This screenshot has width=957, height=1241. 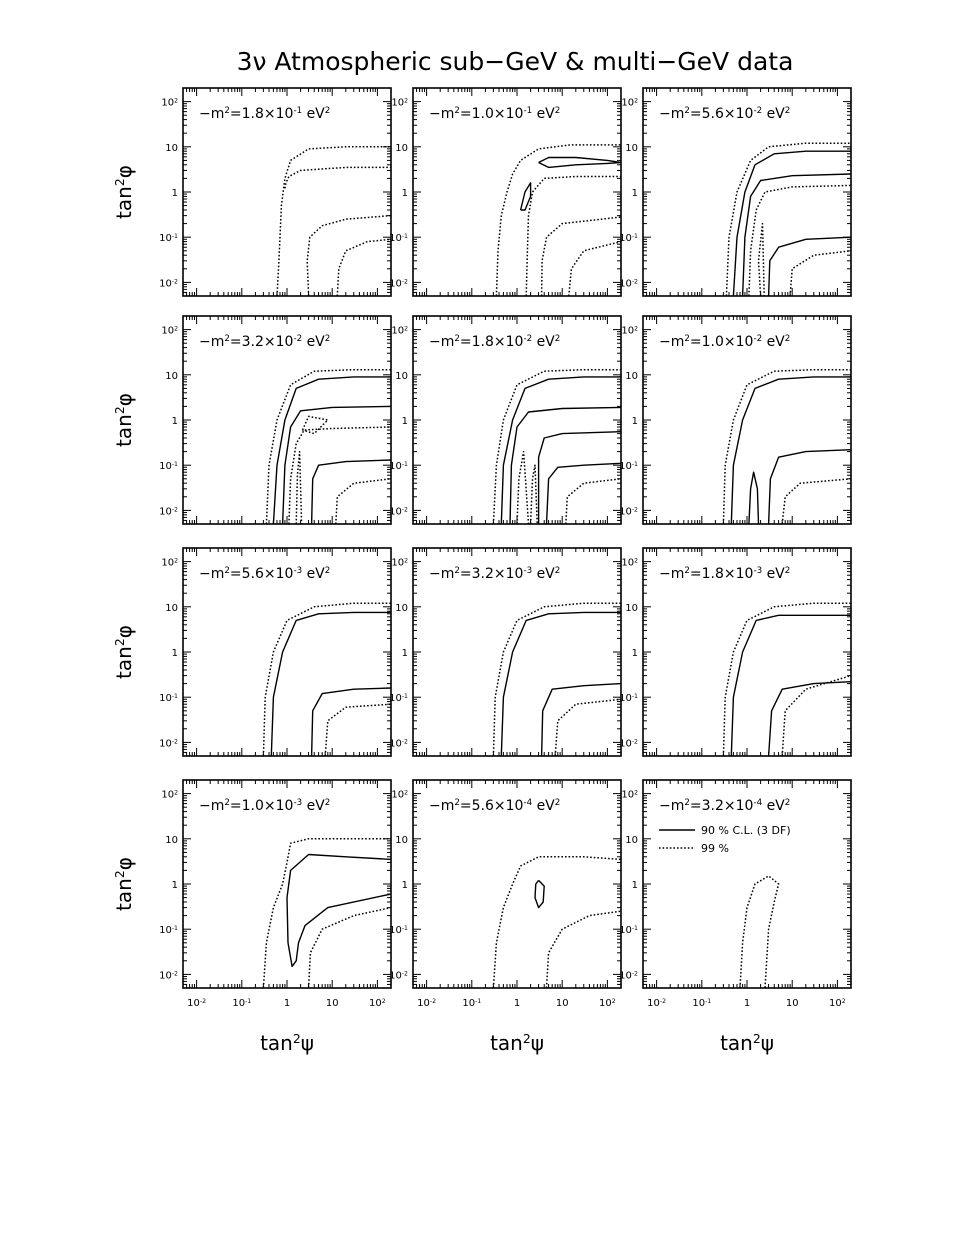 What do you see at coordinates (698, 1003) in the screenshot?
I see `x-tick-mantissa: 10` at bounding box center [698, 1003].